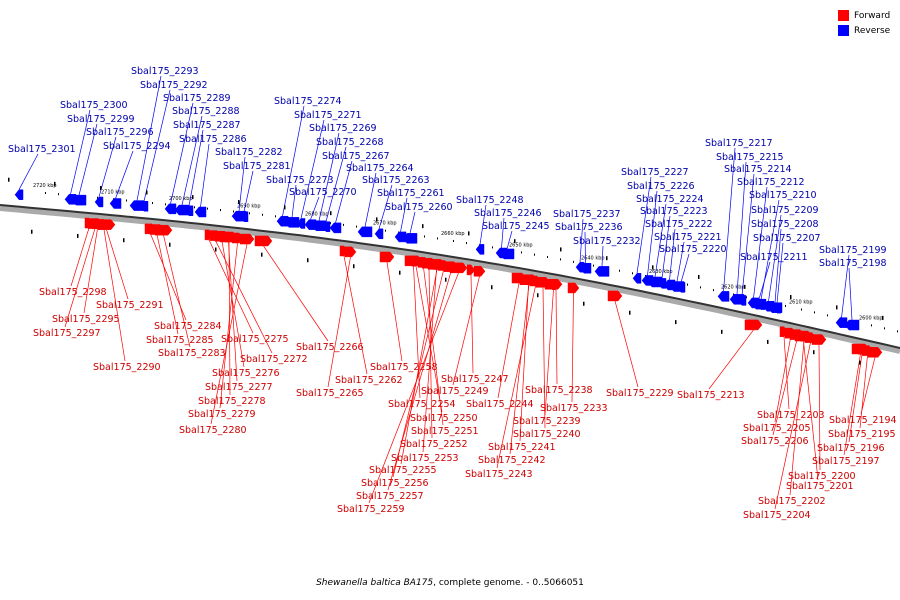  Describe the element at coordinates (422, 404) in the screenshot. I see `gene-label-forward: Sbal175_2254` at that location.